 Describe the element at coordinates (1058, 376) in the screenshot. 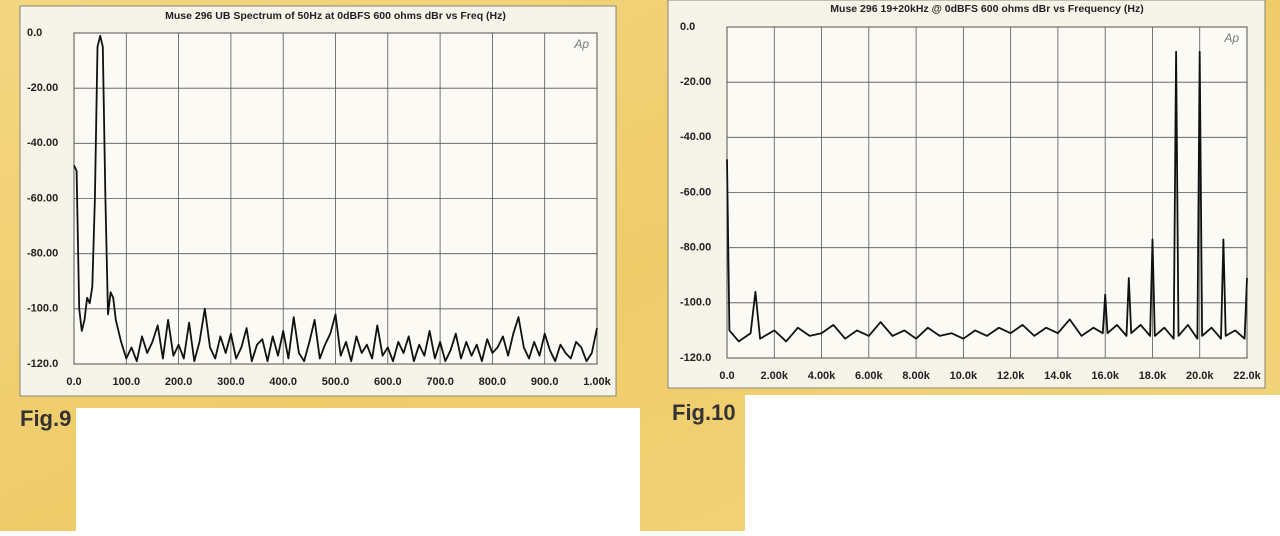

I see `x-tick-label: 14.0k` at that location.